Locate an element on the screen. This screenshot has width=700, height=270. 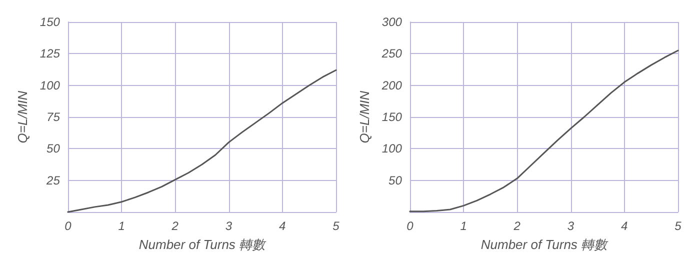
y-tick-label: 25 is located at coordinates (53, 180).